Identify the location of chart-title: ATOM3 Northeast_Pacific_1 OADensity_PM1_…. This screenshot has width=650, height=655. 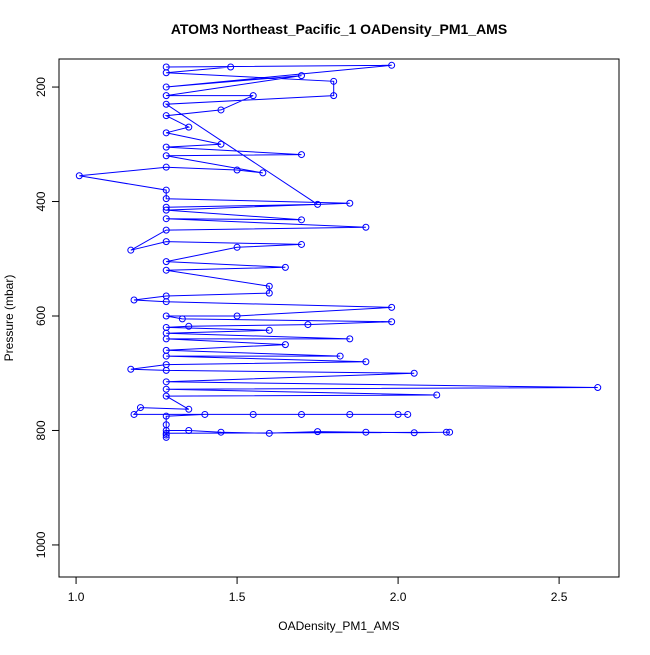
(339, 29).